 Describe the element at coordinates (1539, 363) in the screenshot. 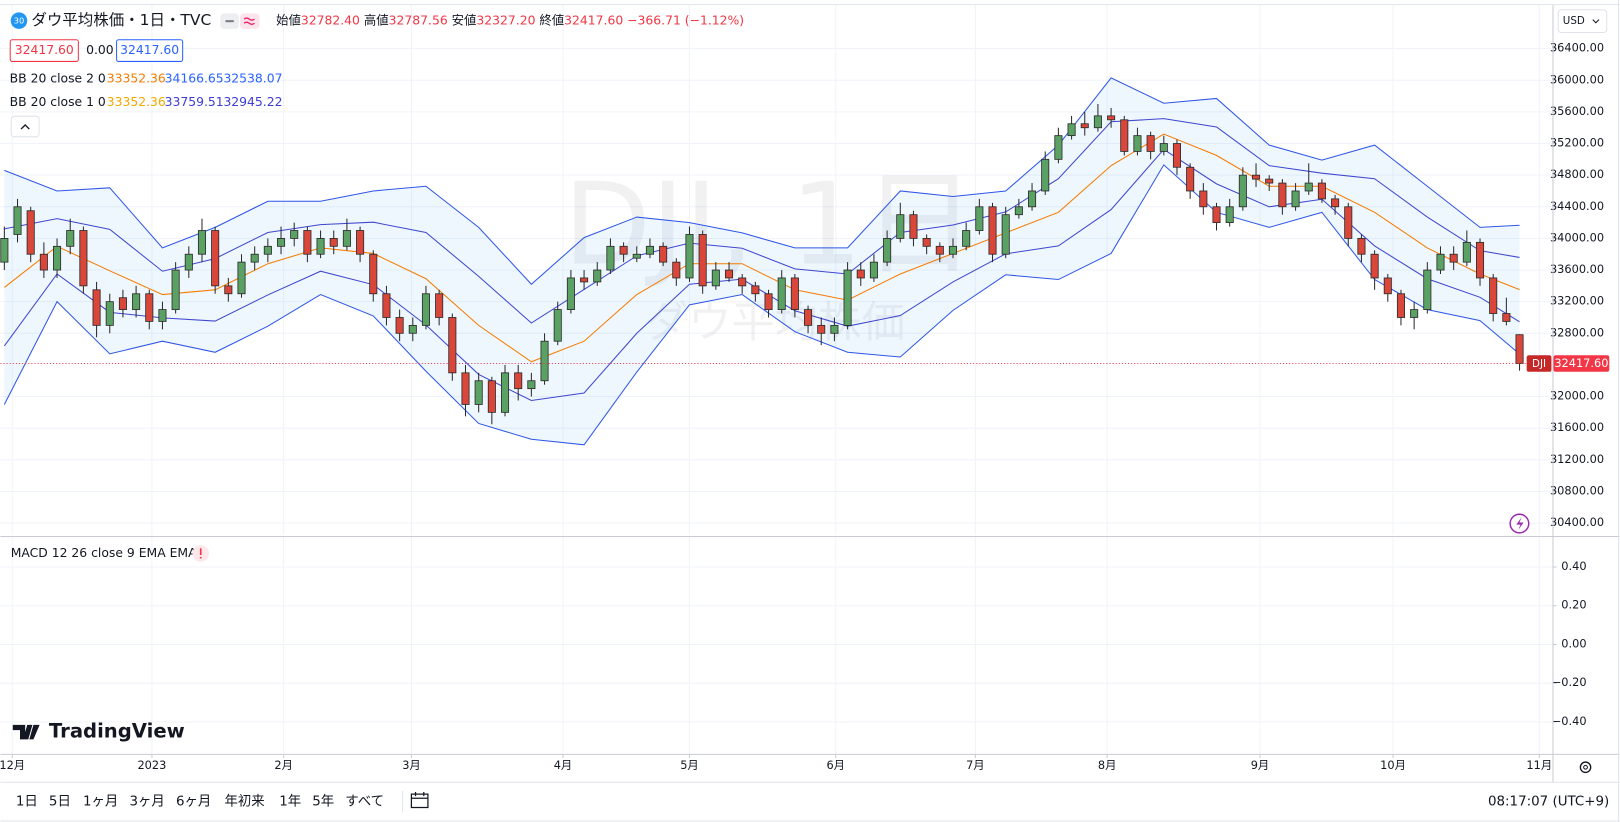

I see `symbol-tag` at that location.